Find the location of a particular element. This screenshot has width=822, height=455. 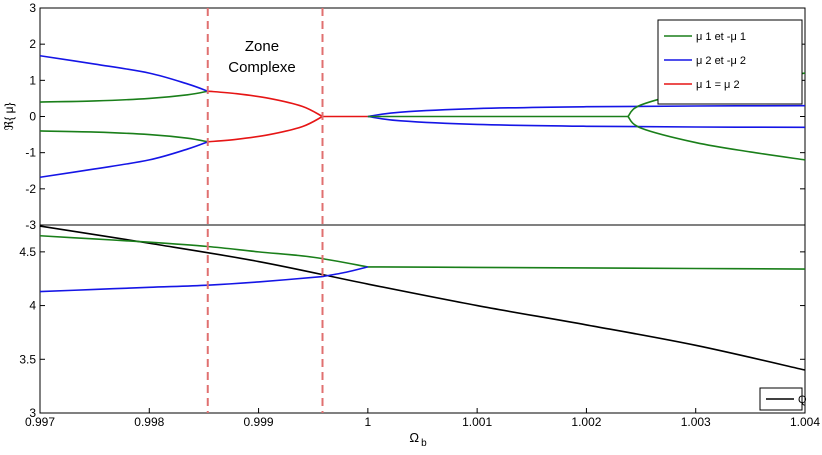

top-y-tick-label: -2 is located at coordinates (30, 189).